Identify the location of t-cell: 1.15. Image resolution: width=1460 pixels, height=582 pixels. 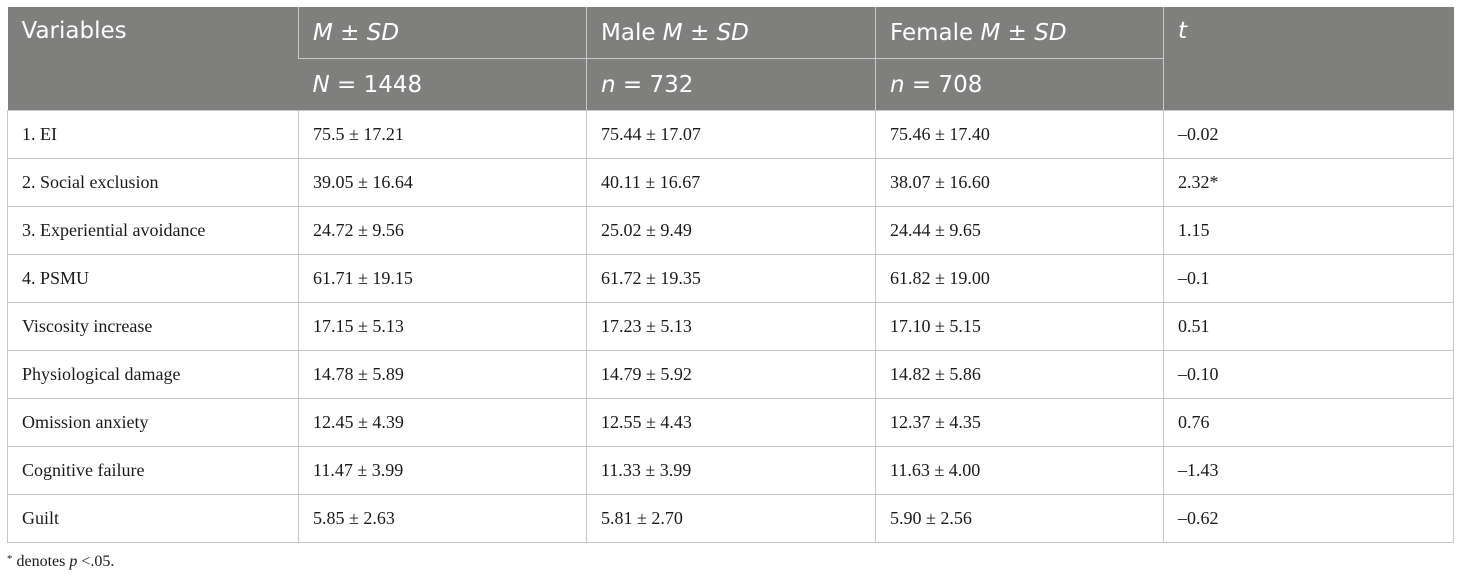
(1308, 230).